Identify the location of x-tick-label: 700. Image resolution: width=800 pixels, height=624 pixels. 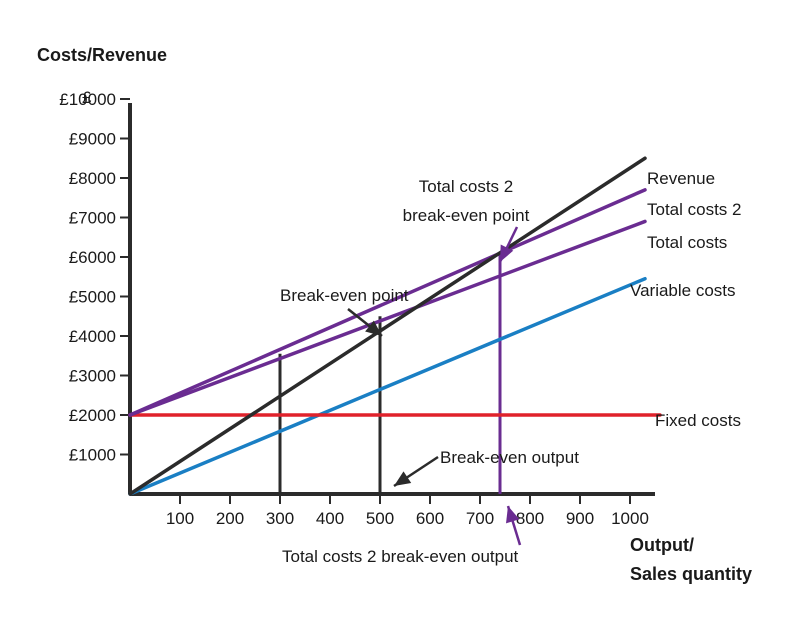
(480, 518).